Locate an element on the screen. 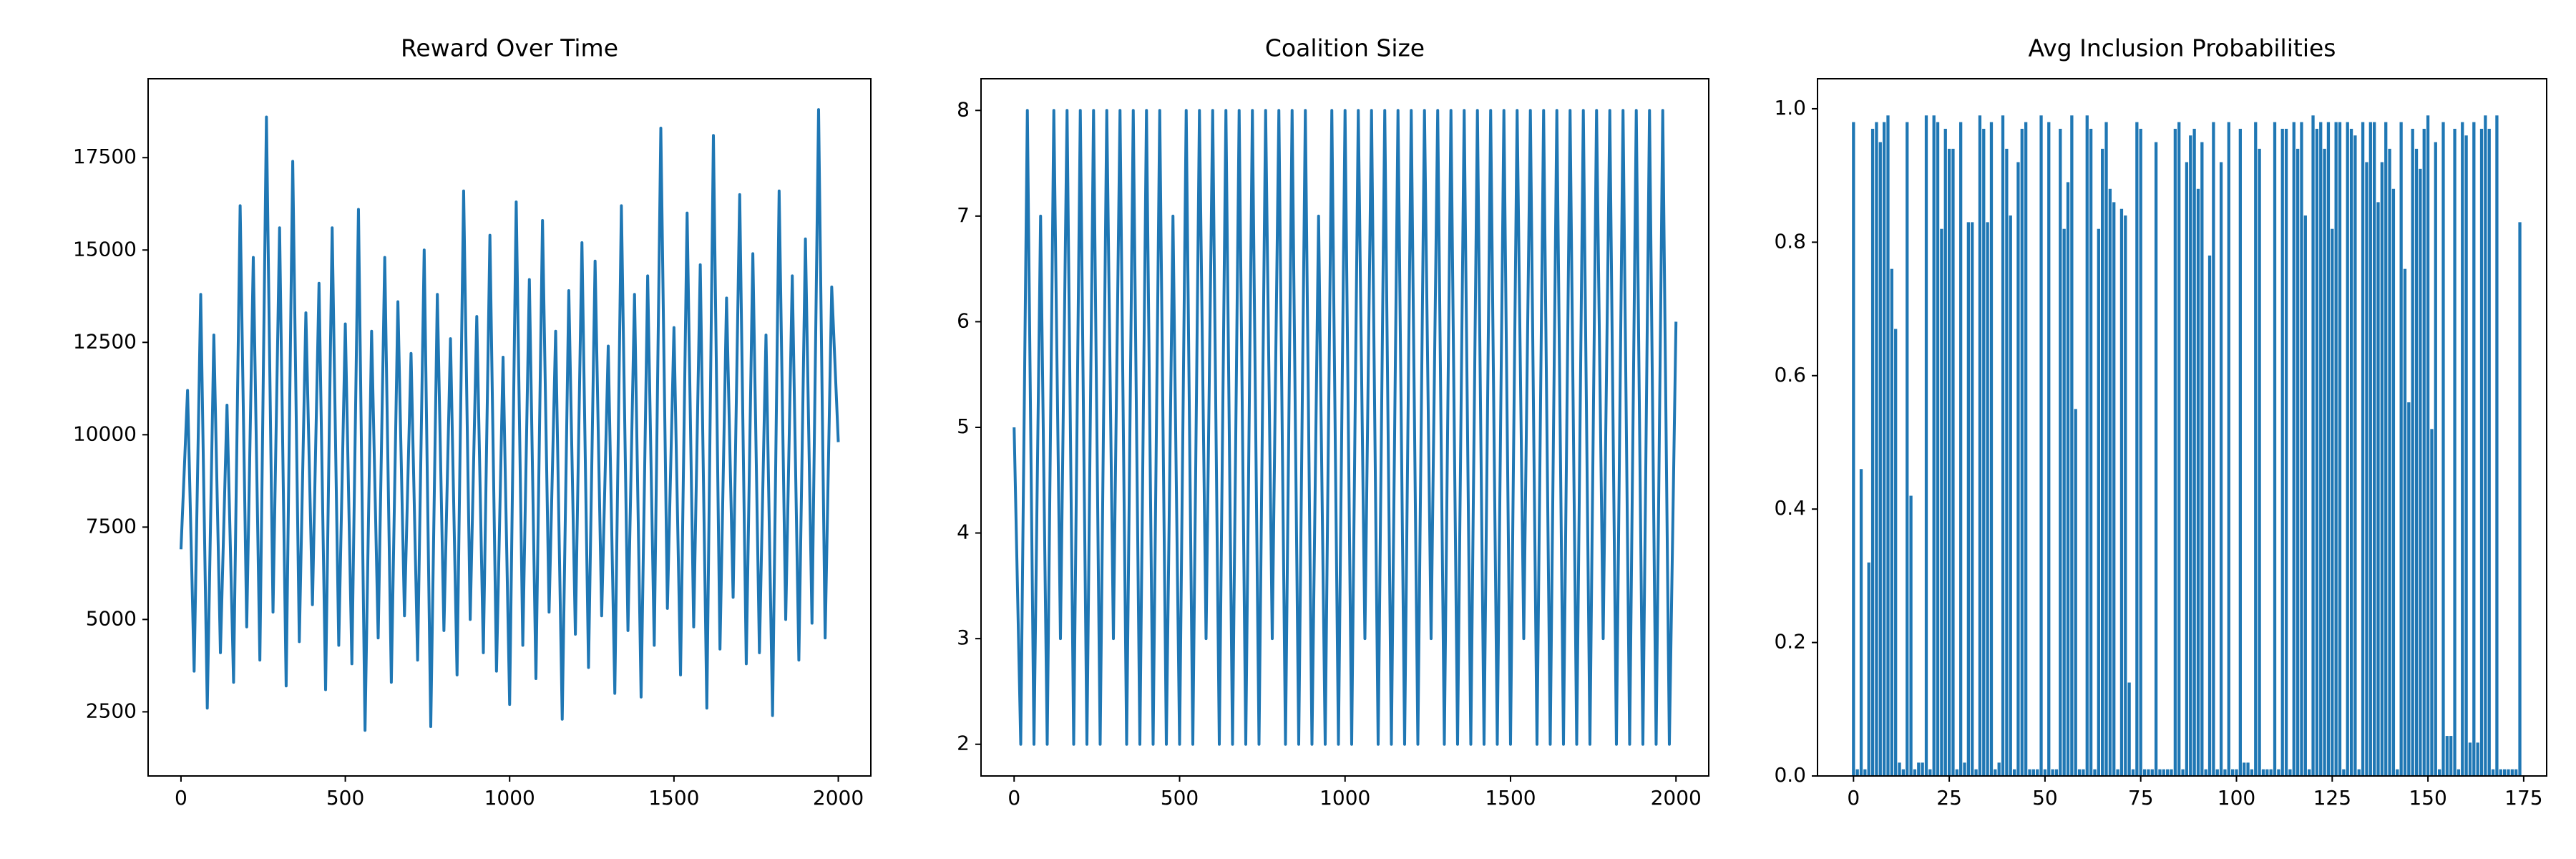 The height and width of the screenshot is (859, 2576). x-tick-label: 25 is located at coordinates (1949, 798).